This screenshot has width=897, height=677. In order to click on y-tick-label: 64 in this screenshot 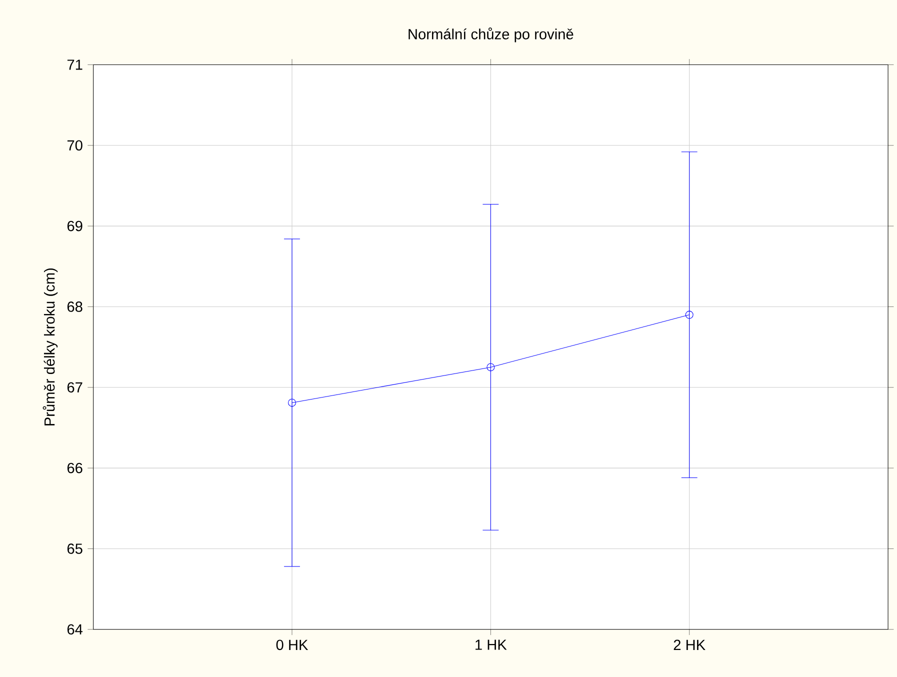, I will do `click(75, 629)`.